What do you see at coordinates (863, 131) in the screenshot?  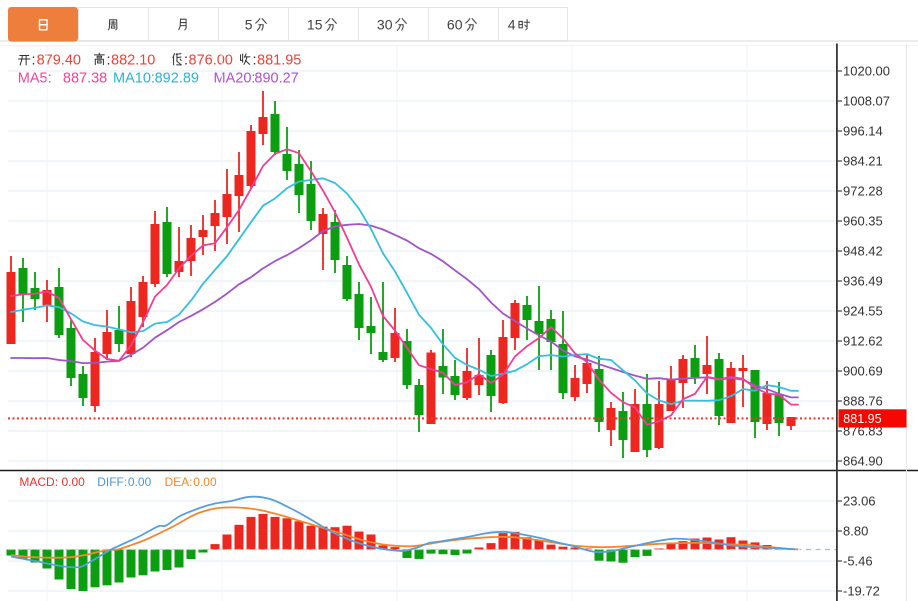 I see `svg-text: 996.14` at bounding box center [863, 131].